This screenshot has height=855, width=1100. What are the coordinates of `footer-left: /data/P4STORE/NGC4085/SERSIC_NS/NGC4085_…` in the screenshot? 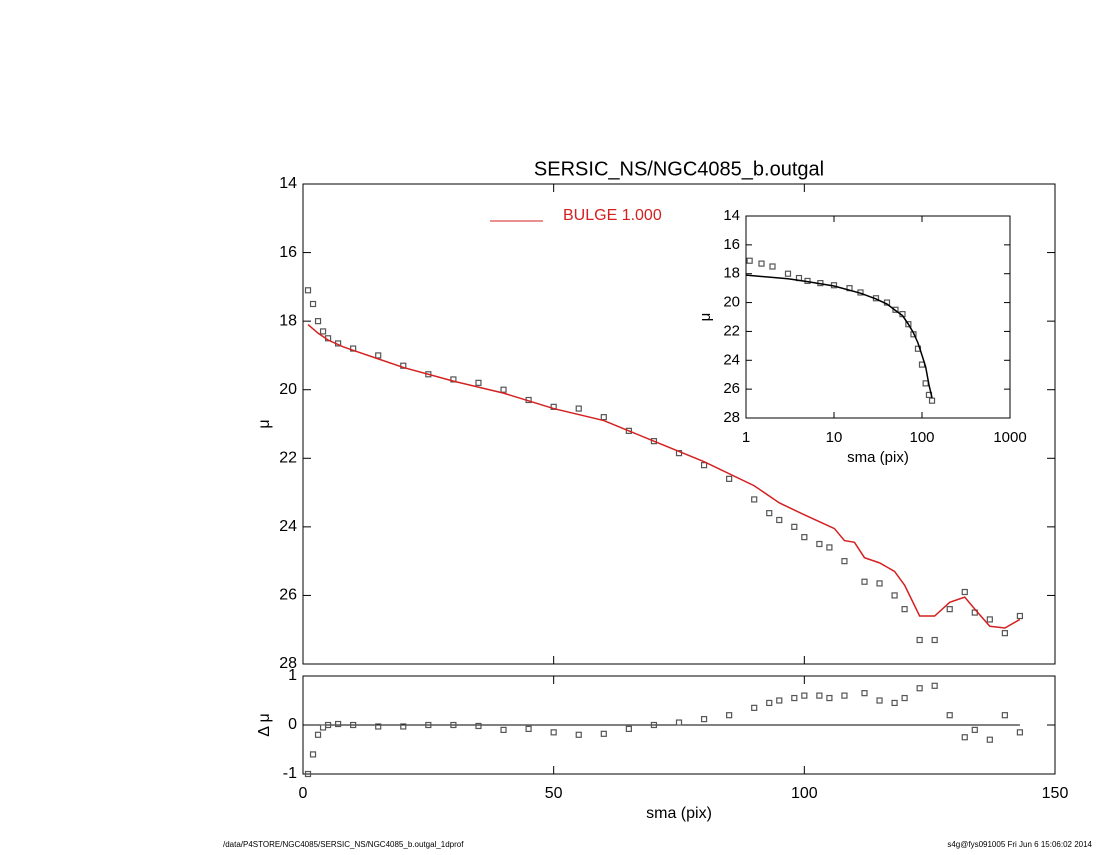 It's located at (343, 844).